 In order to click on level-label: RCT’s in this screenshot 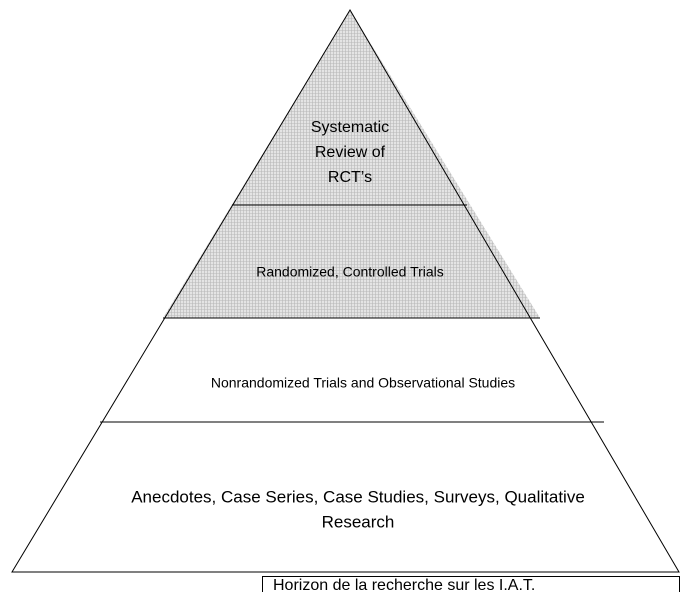, I will do `click(350, 177)`.